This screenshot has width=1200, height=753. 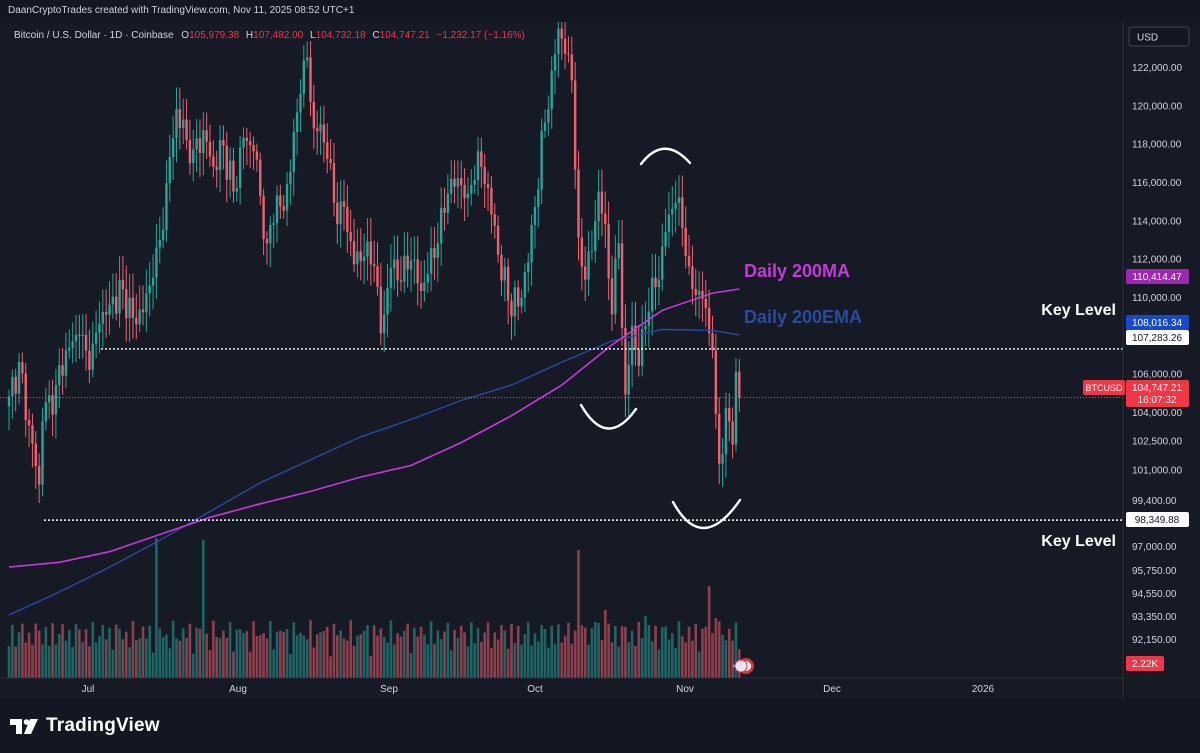 I want to click on footer: TradingView, so click(x=600, y=726).